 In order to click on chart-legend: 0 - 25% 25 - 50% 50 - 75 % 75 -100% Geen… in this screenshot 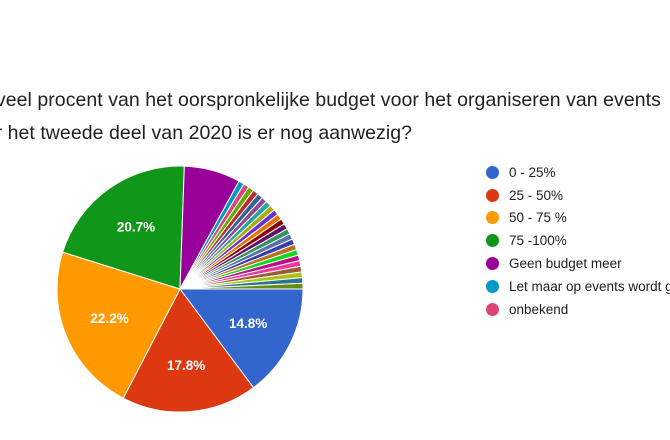, I will do `click(578, 241)`.